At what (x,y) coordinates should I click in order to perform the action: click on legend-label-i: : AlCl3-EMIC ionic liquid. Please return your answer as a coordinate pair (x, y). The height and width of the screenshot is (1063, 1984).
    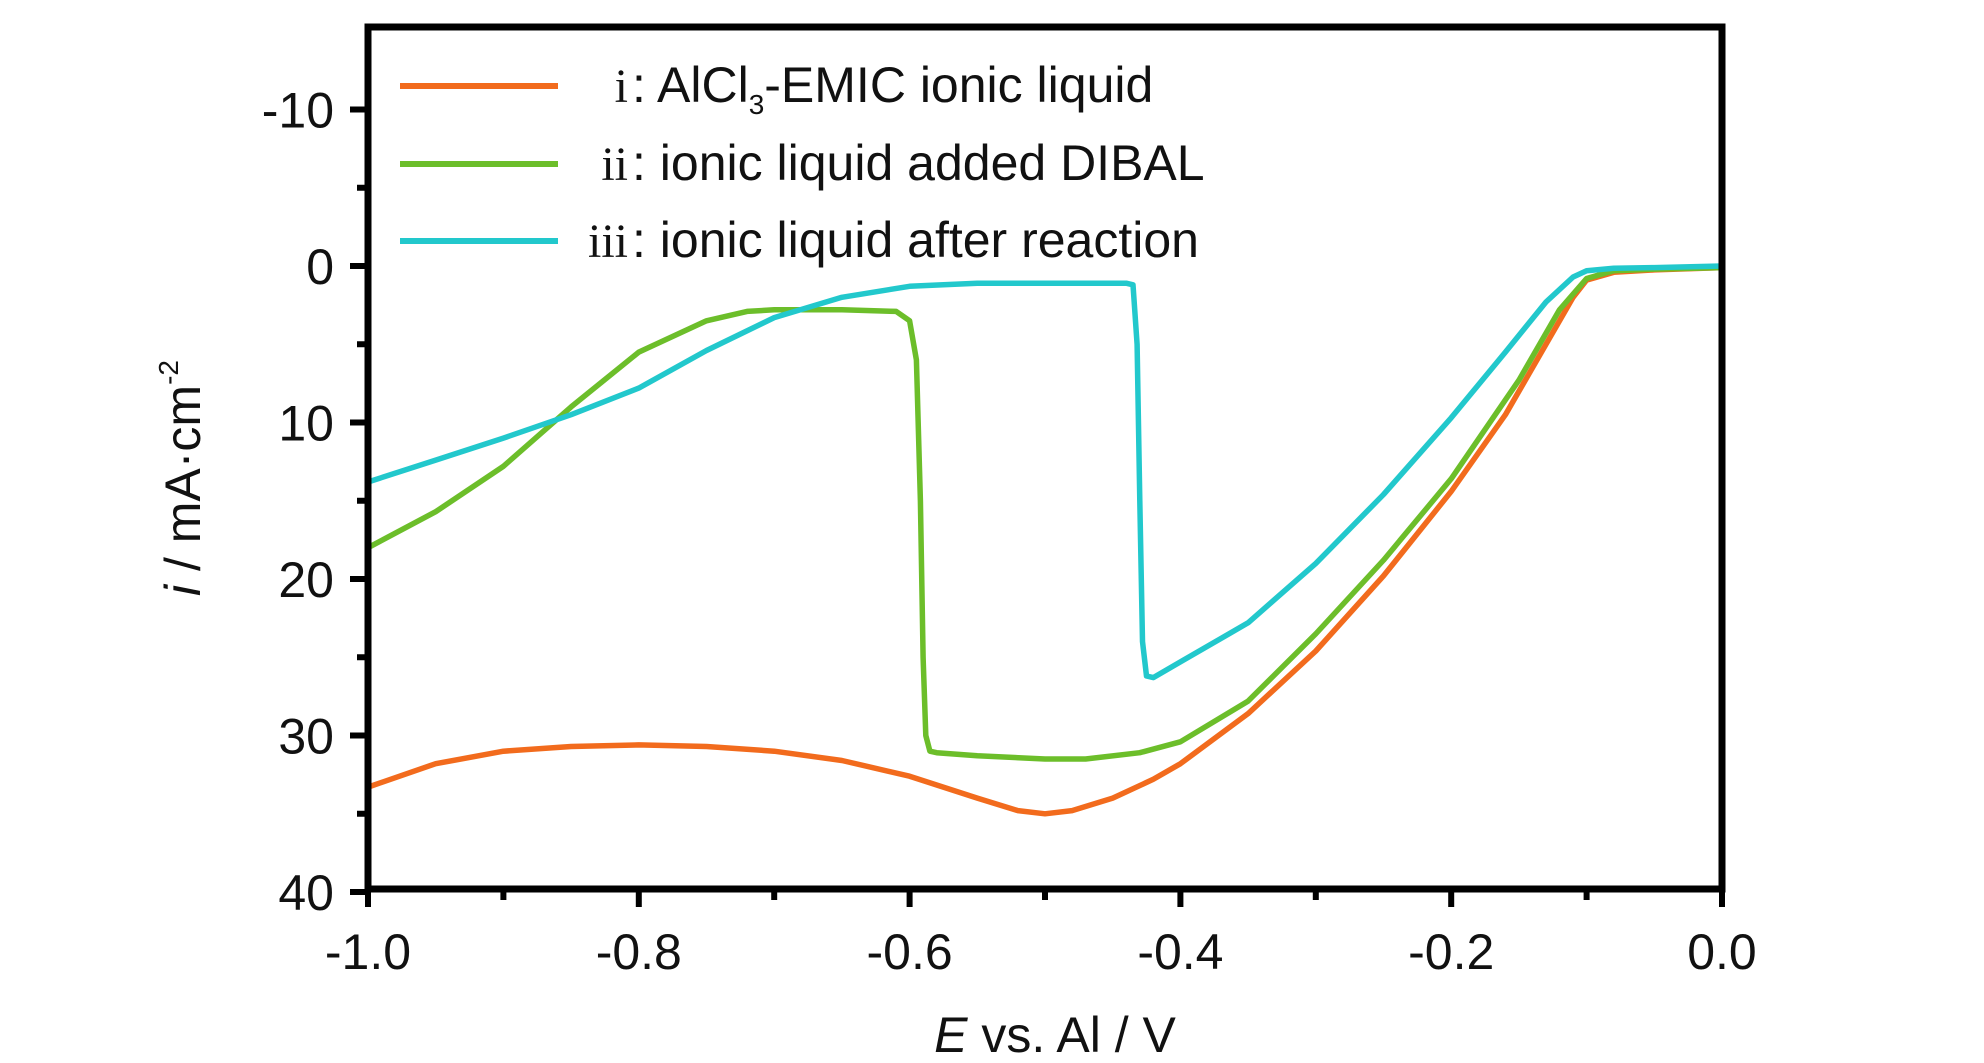
    Looking at the image, I should click on (892, 88).